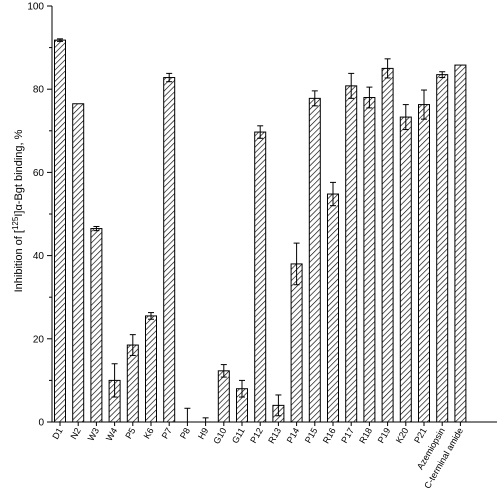 The height and width of the screenshot is (500, 499). I want to click on x-category-label: K20, so click(402, 435).